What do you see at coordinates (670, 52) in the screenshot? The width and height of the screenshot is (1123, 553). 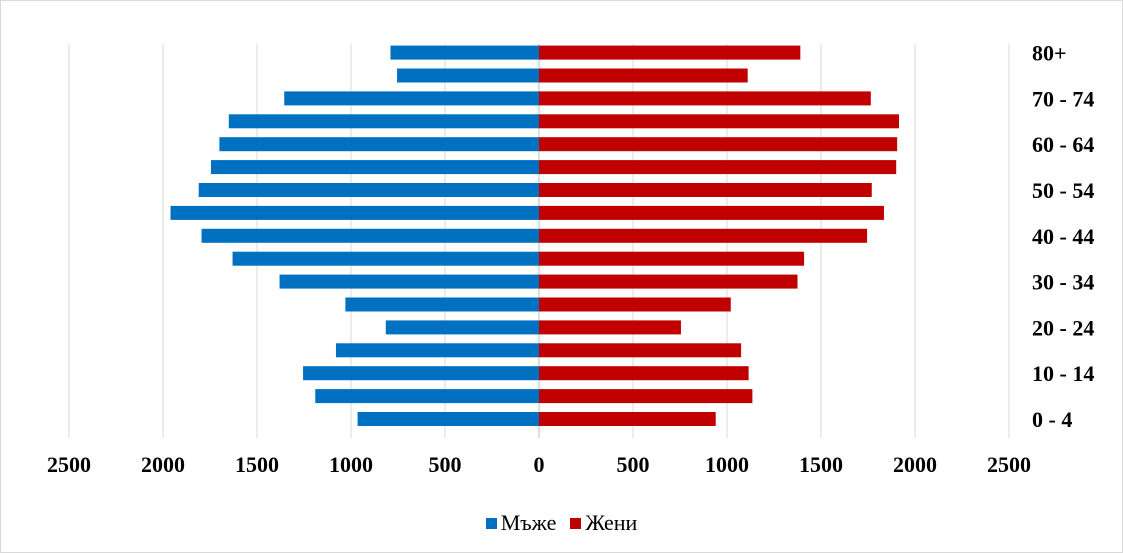 I see `bar-women-80plus` at bounding box center [670, 52].